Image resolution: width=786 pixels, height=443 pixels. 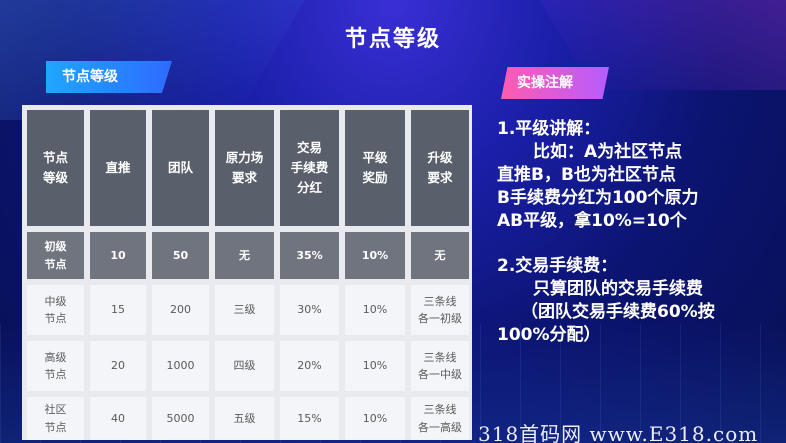 What do you see at coordinates (55, 410) in the screenshot?
I see `cell-text: 社区` at bounding box center [55, 410].